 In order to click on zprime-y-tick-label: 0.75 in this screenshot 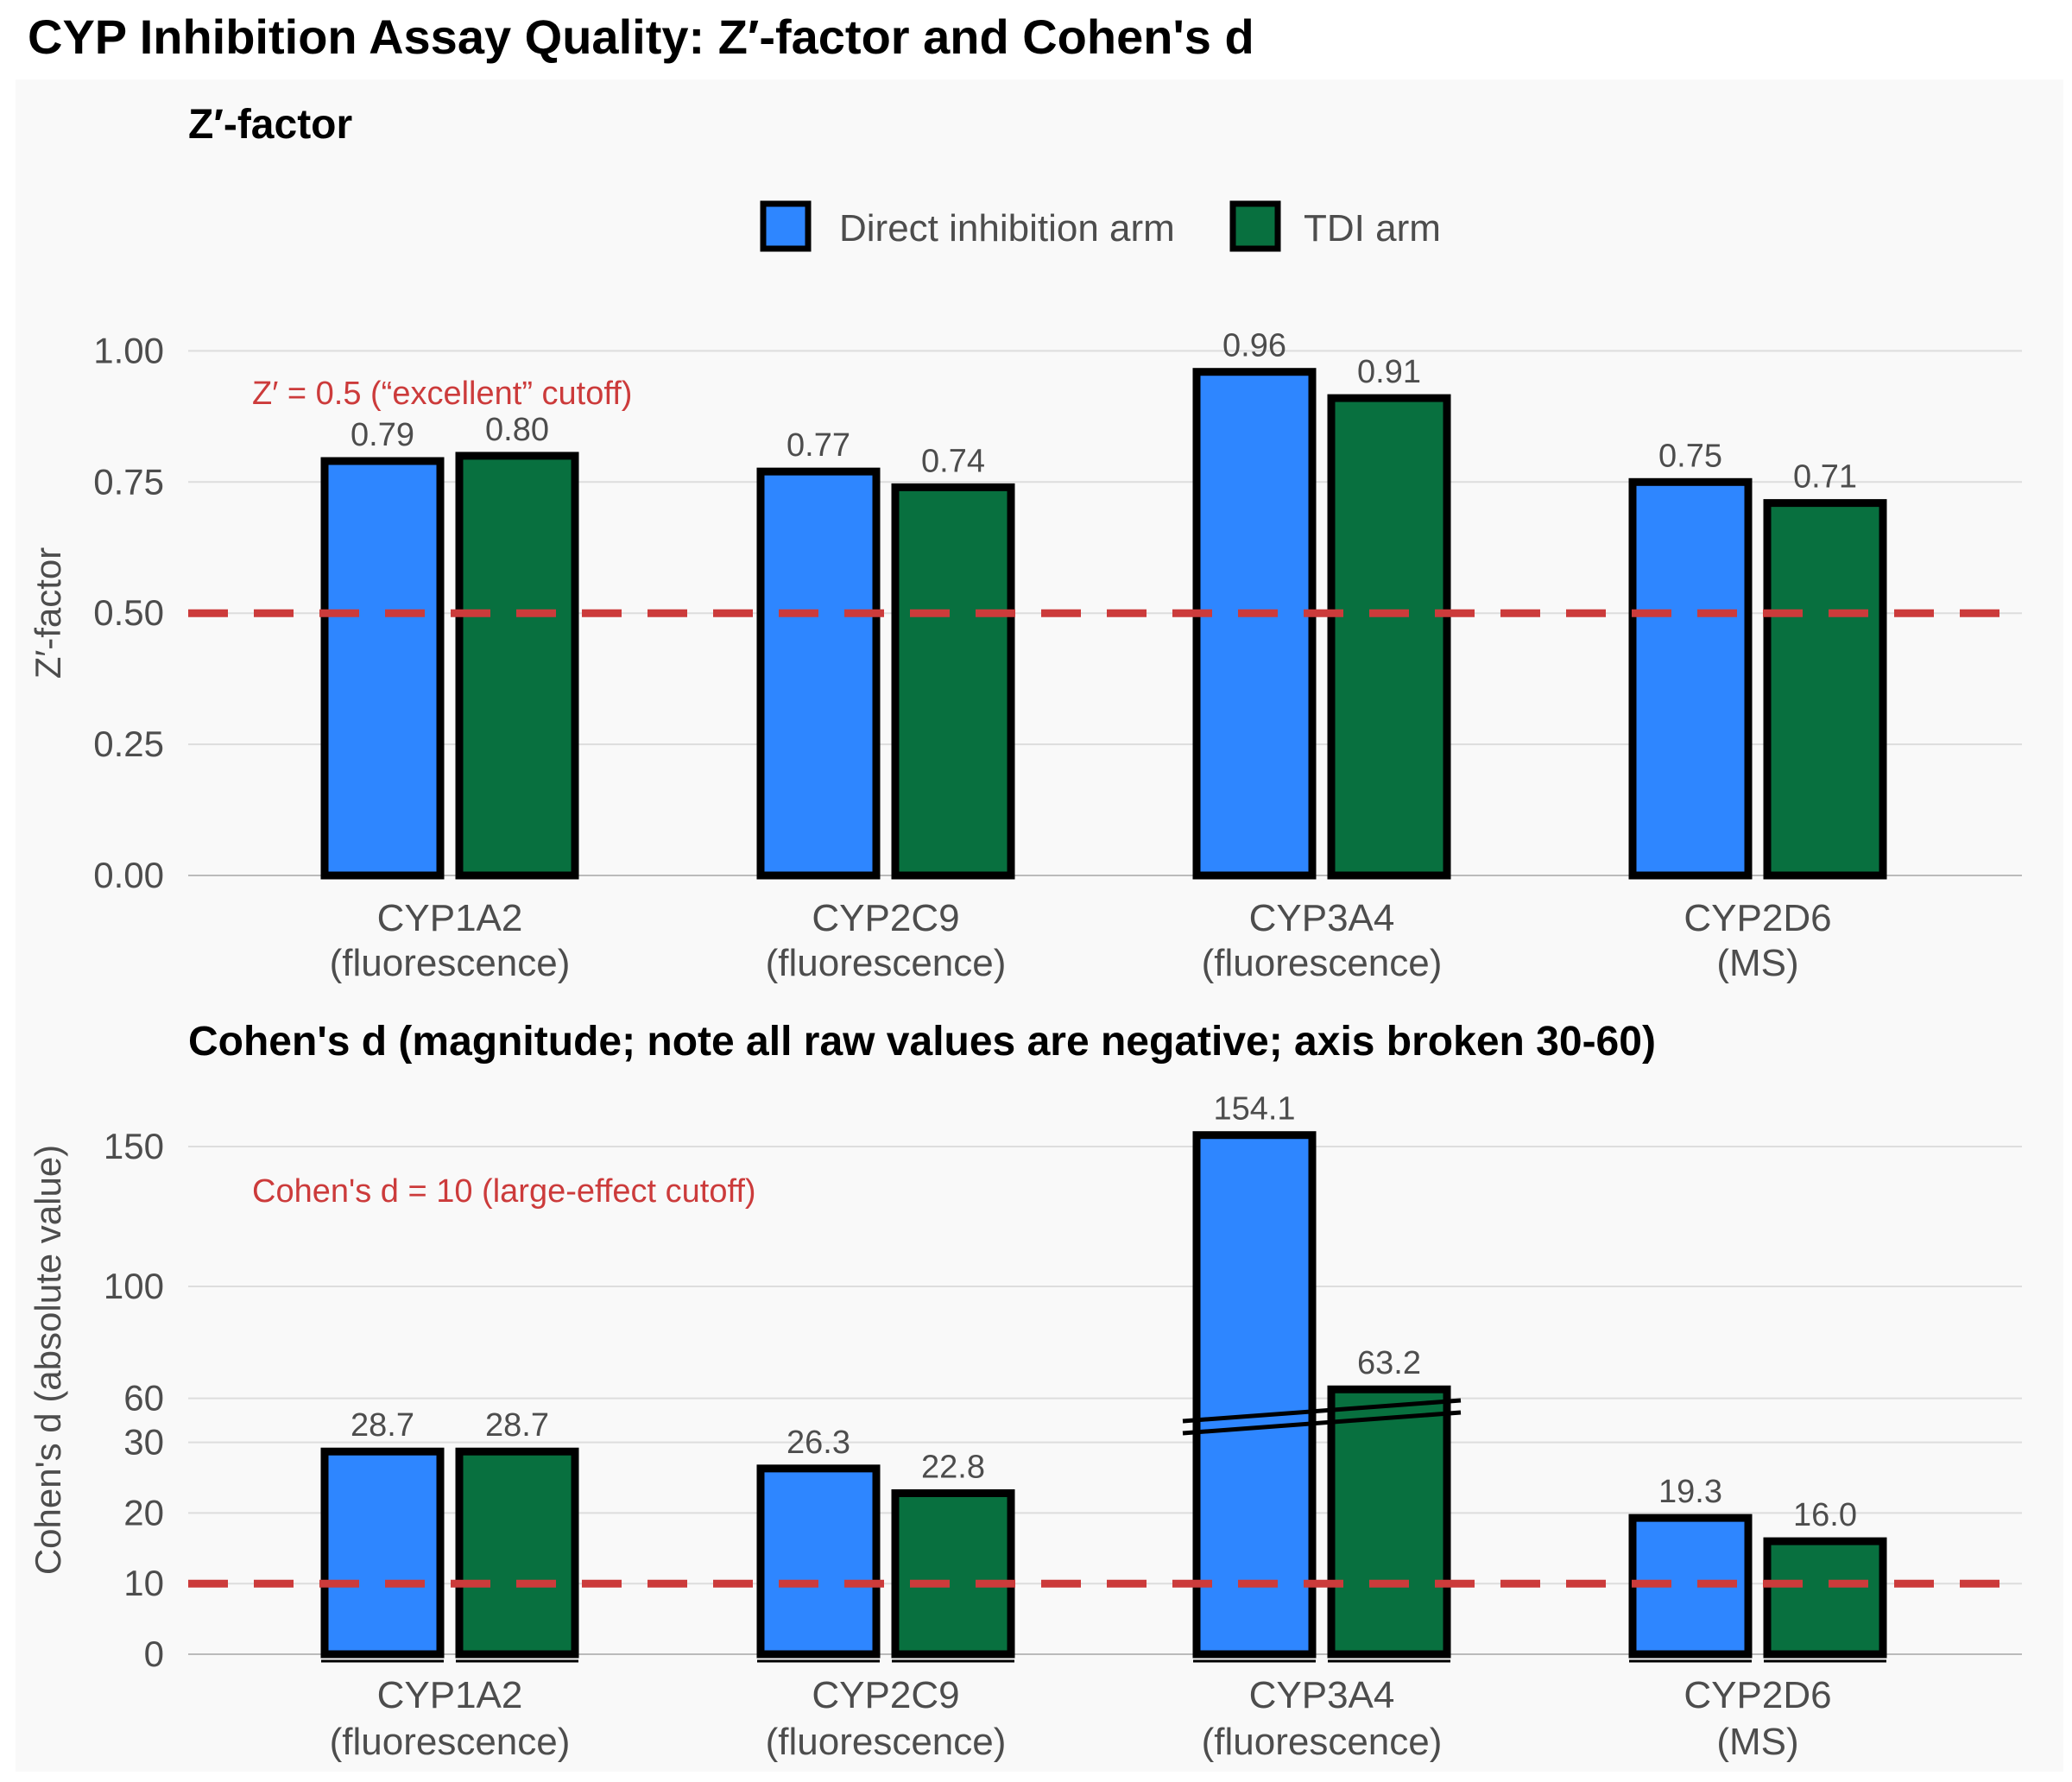, I will do `click(128, 482)`.